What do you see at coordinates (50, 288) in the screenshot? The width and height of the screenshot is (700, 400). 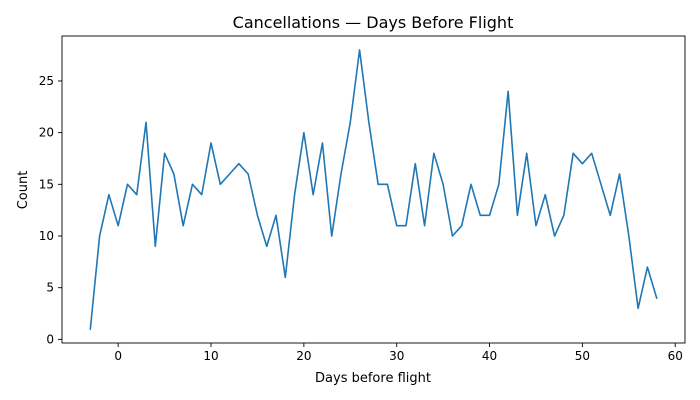 I see `y-tick-label: 5` at bounding box center [50, 288].